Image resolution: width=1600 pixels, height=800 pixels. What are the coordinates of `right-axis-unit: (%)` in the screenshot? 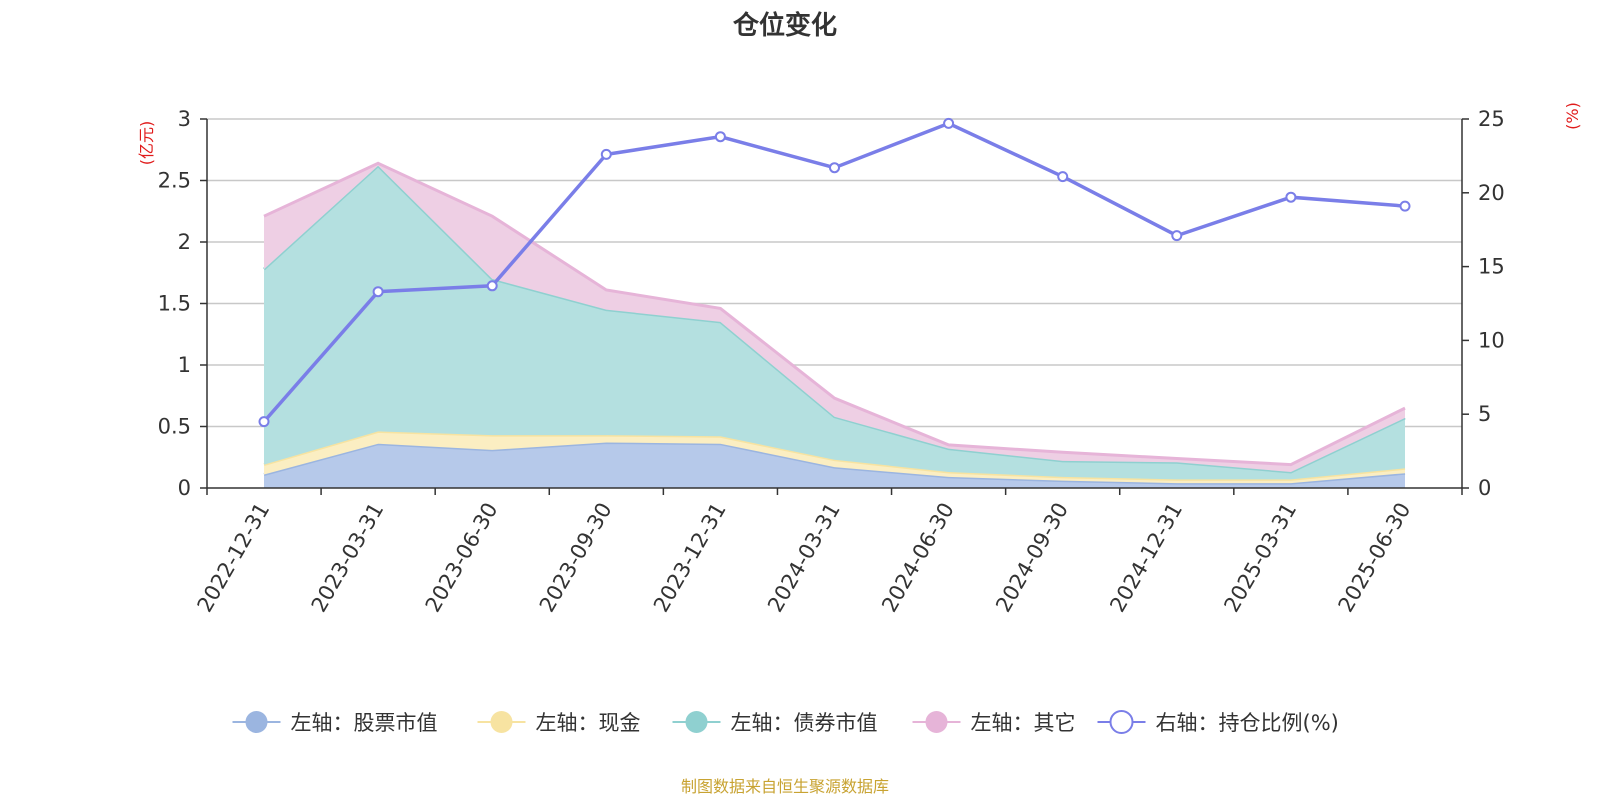 It's located at (1572, 116).